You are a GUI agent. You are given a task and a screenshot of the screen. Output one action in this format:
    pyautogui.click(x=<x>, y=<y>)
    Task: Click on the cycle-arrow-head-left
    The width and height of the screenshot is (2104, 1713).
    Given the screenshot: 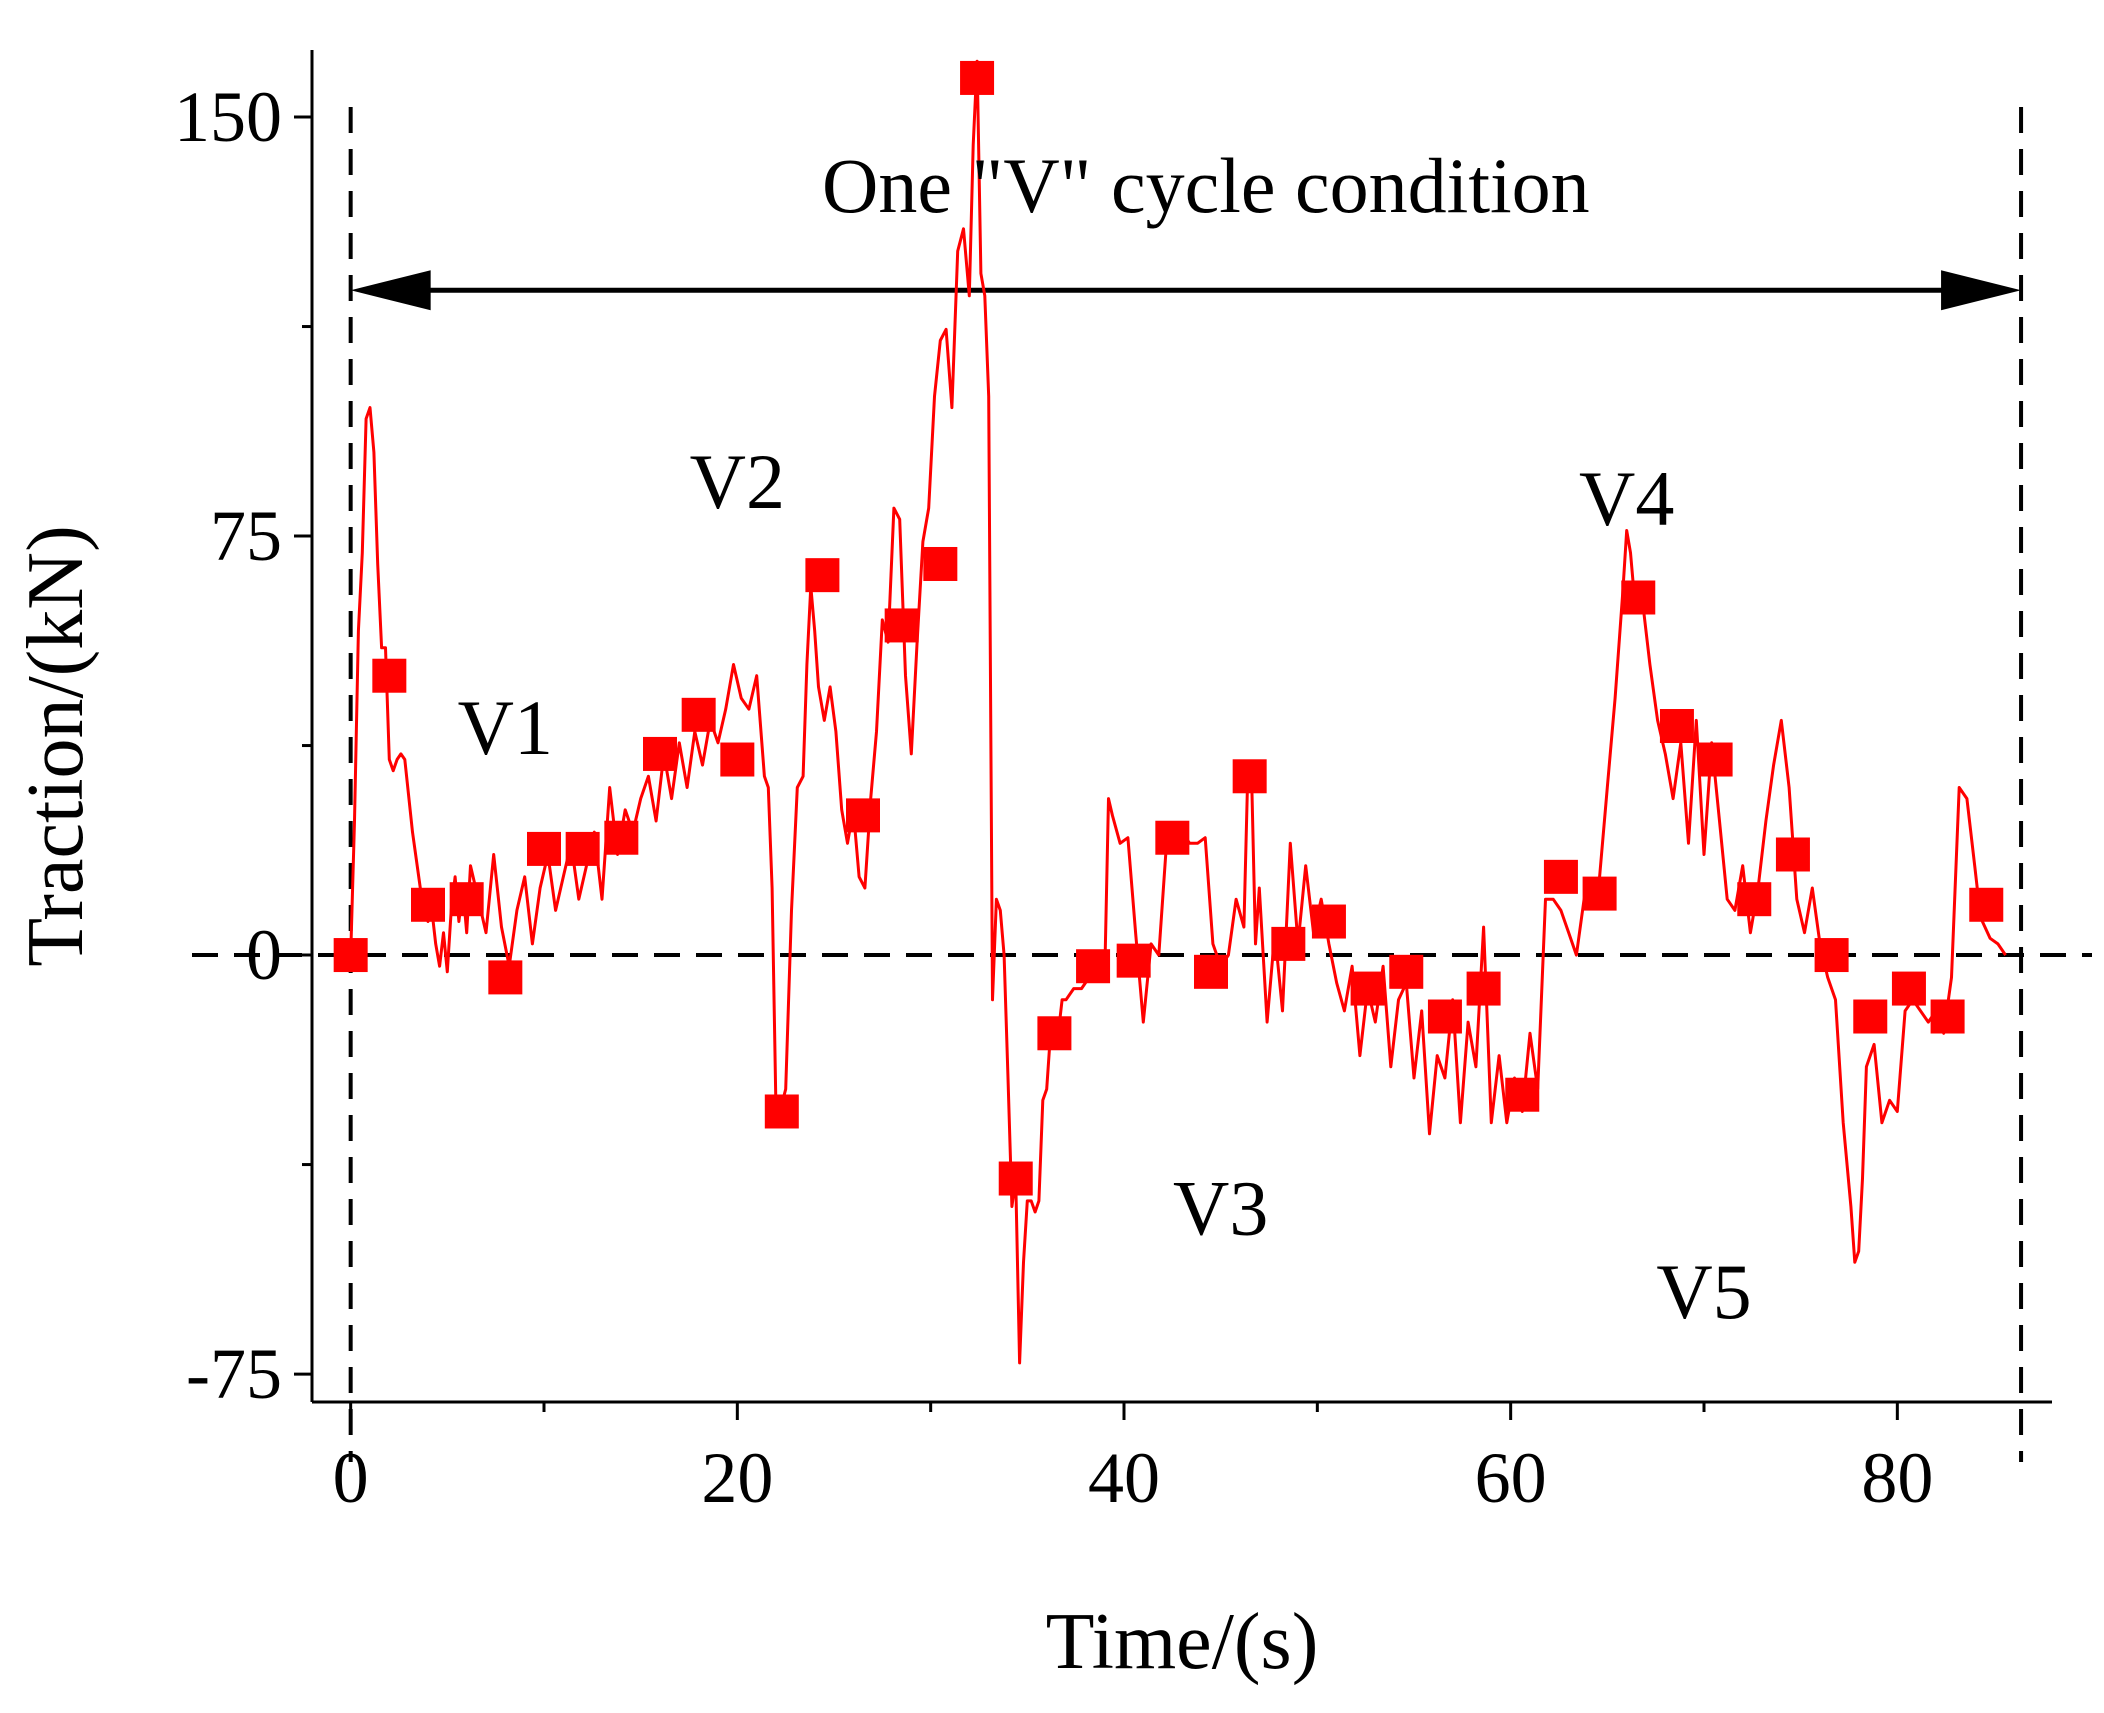 What is the action you would take?
    pyautogui.click(x=390, y=290)
    